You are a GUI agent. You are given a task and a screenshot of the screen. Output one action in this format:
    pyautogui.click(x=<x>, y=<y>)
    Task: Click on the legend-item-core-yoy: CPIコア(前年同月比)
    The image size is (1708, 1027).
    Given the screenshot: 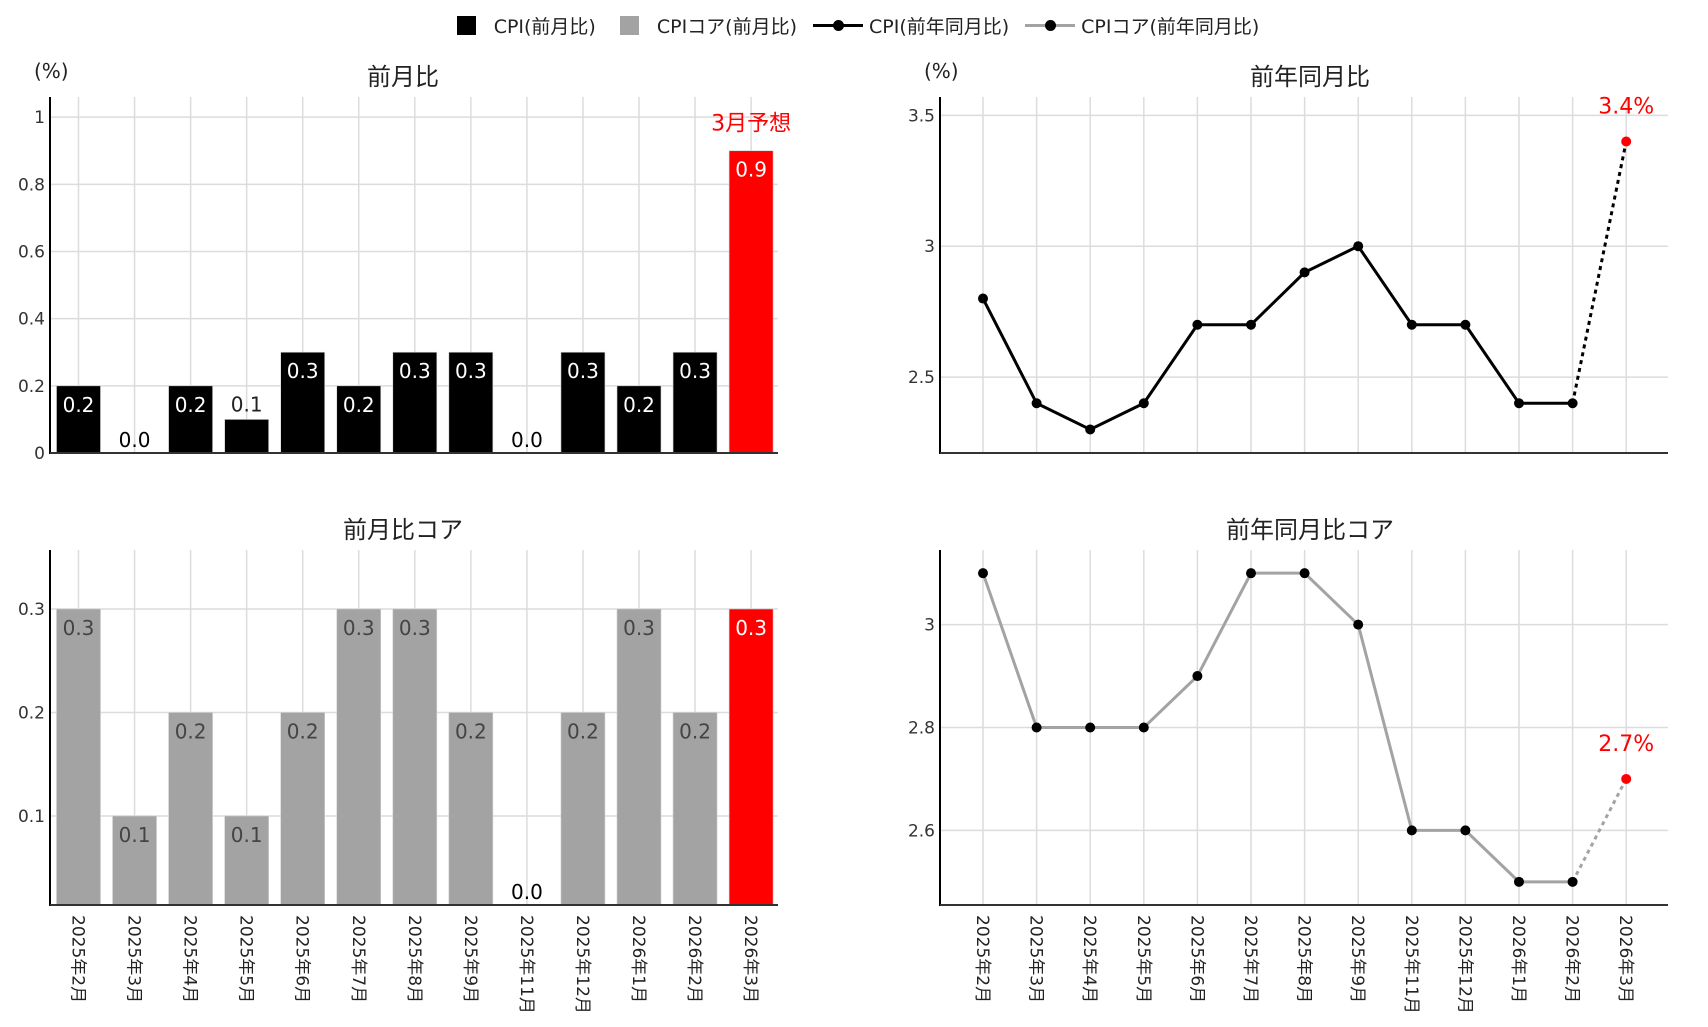 What is the action you would take?
    pyautogui.click(x=1142, y=25)
    